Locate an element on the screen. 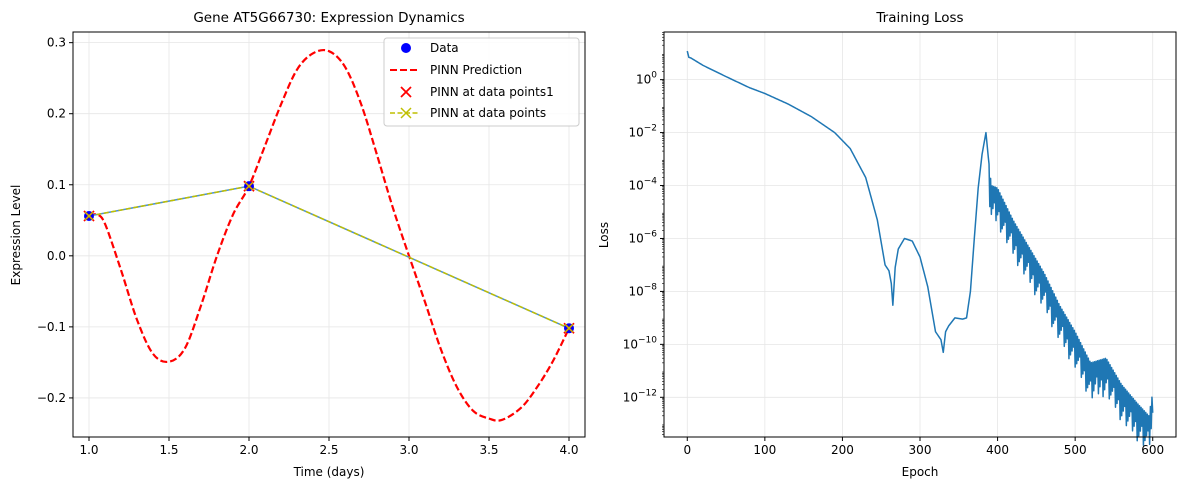 The height and width of the screenshot is (490, 1189). y-tick-label: 0.1 is located at coordinates (56, 185).